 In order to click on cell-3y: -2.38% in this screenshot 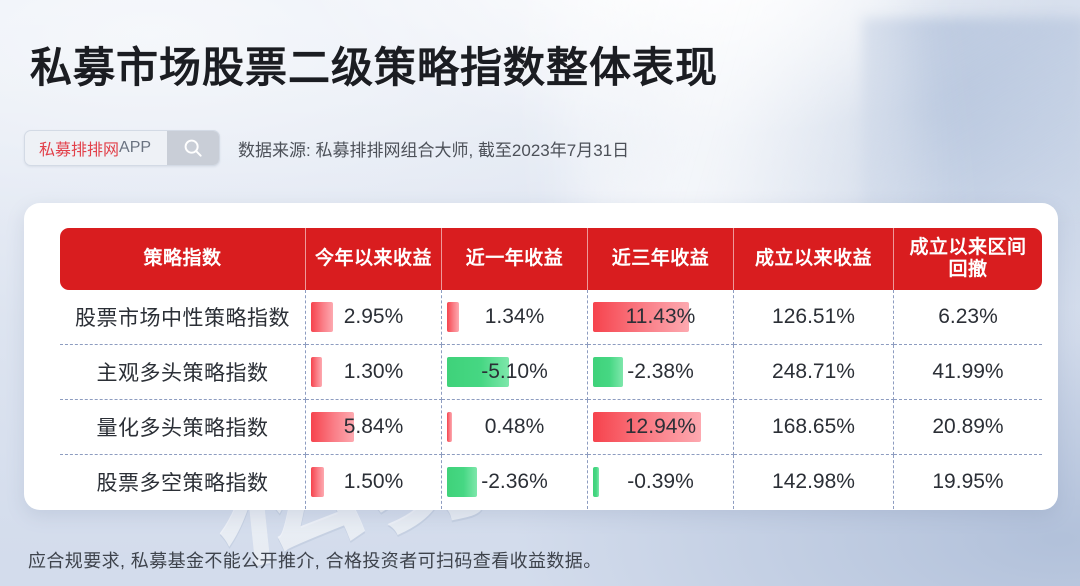, I will do `click(661, 372)`.